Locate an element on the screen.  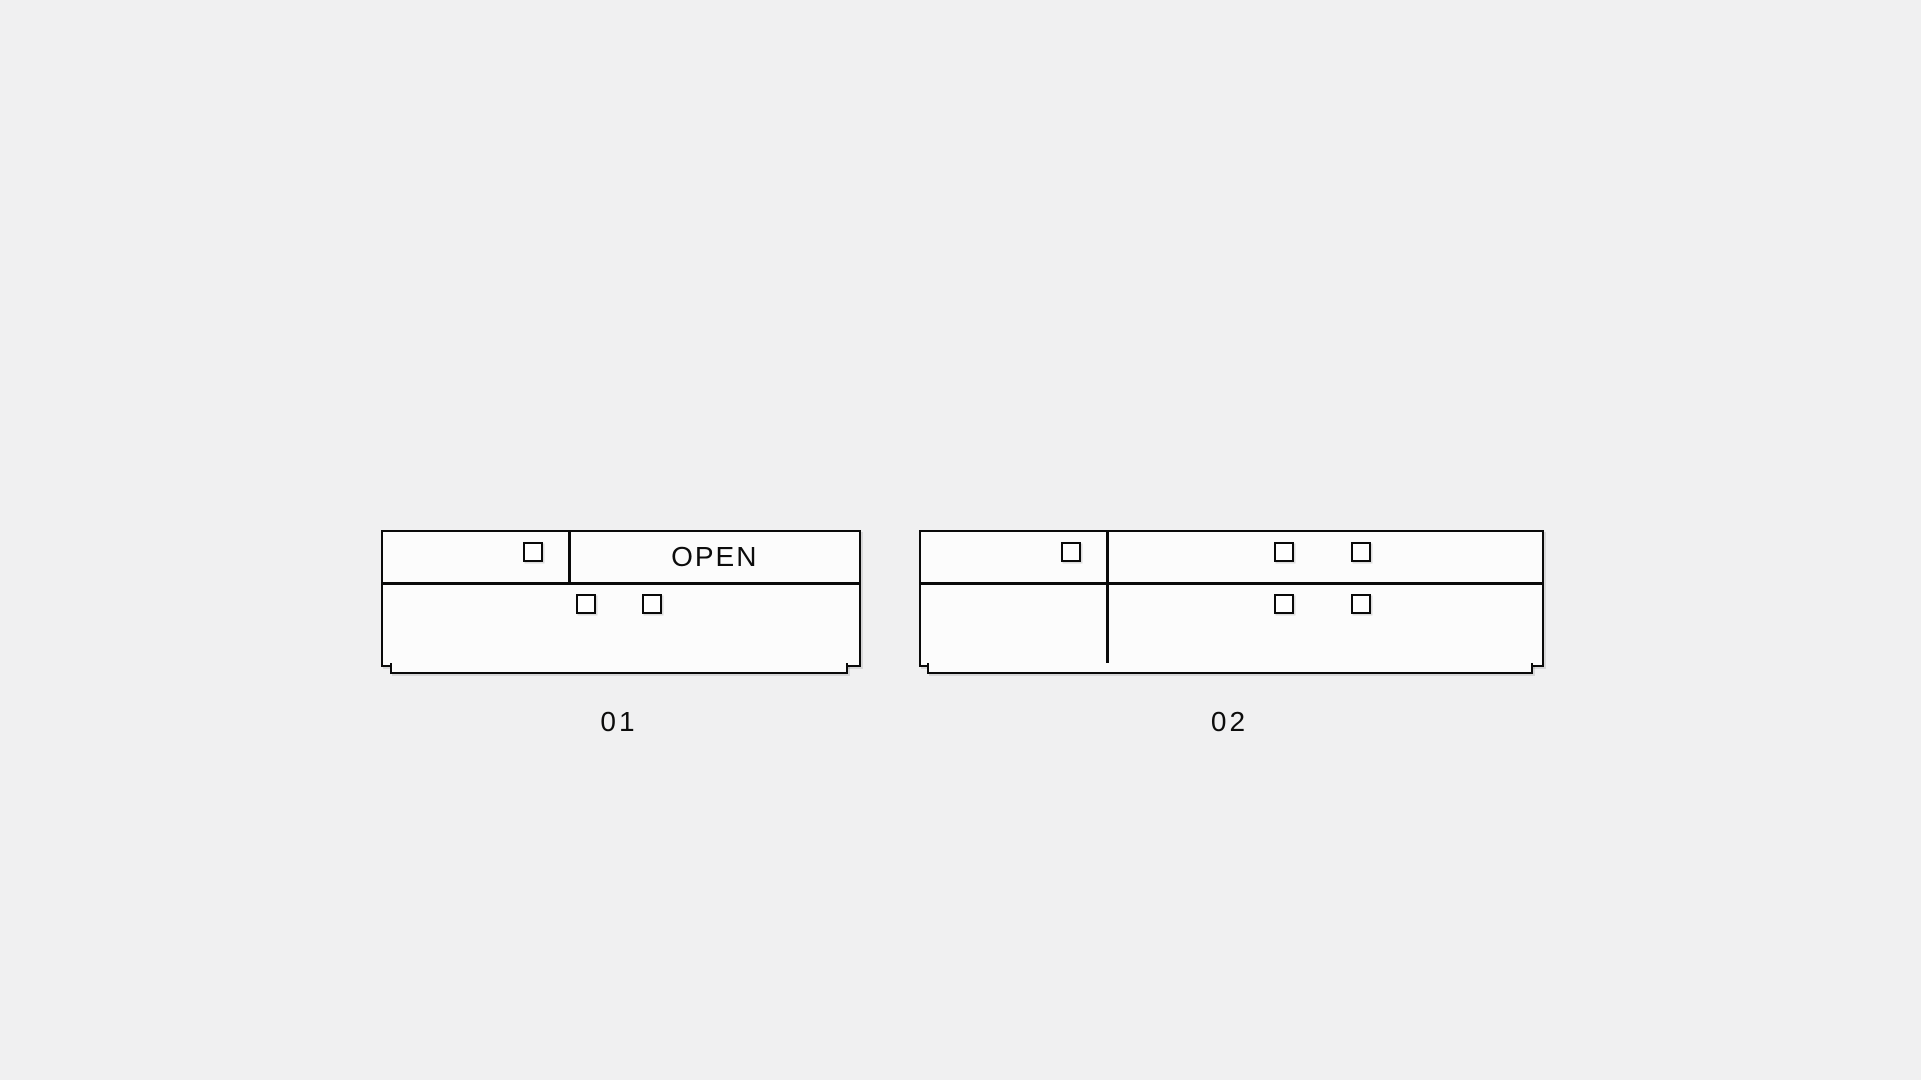
cabinet-01-body: OPEN is located at coordinates (621, 598).